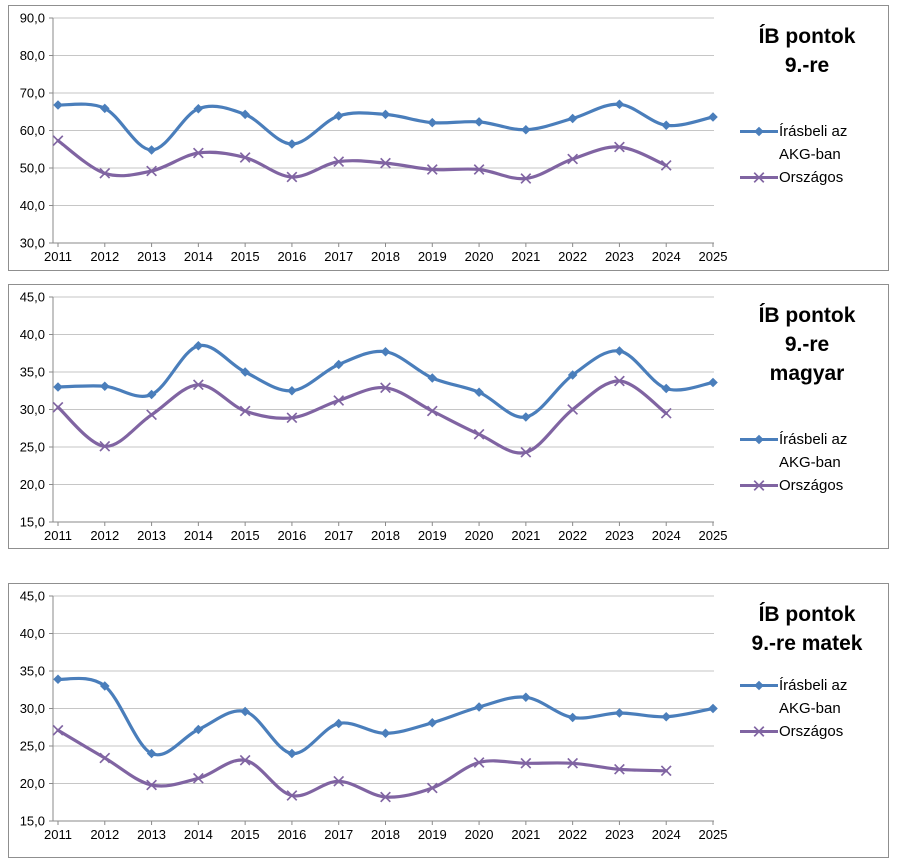 This screenshot has height=861, width=903. I want to click on chart-title: ÍB pontok 9.-re, so click(807, 51).